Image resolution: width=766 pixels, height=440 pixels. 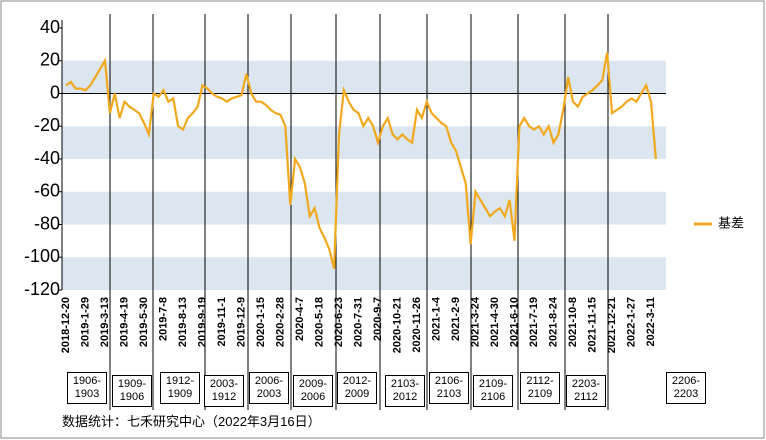 I want to click on contract-text: 1909-1906, so click(x=132, y=390).